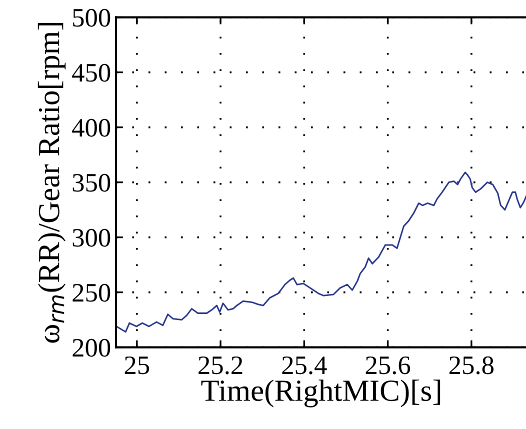  Describe the element at coordinates (91, 347) in the screenshot. I see `y-tick-label: 200` at that location.